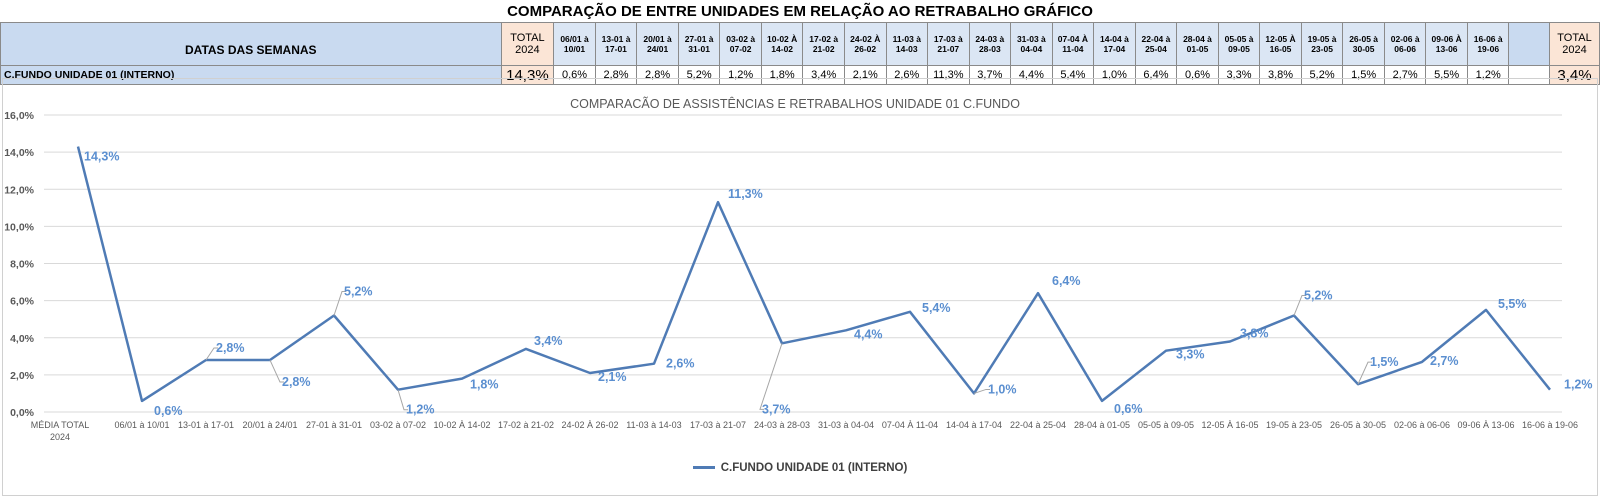 This screenshot has height=498, width=1600. Describe the element at coordinates (1550, 425) in the screenshot. I see `x-tick-label: 16-06 à 19-06` at that location.